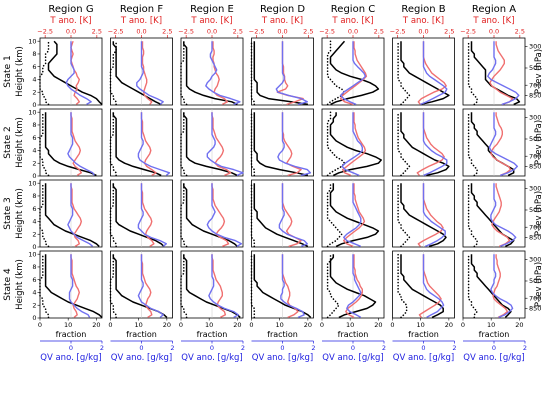 Image resolution: width=550 pixels, height=416 pixels. Describe the element at coordinates (494, 9) in the screenshot. I see `region-title: Region A` at that location.